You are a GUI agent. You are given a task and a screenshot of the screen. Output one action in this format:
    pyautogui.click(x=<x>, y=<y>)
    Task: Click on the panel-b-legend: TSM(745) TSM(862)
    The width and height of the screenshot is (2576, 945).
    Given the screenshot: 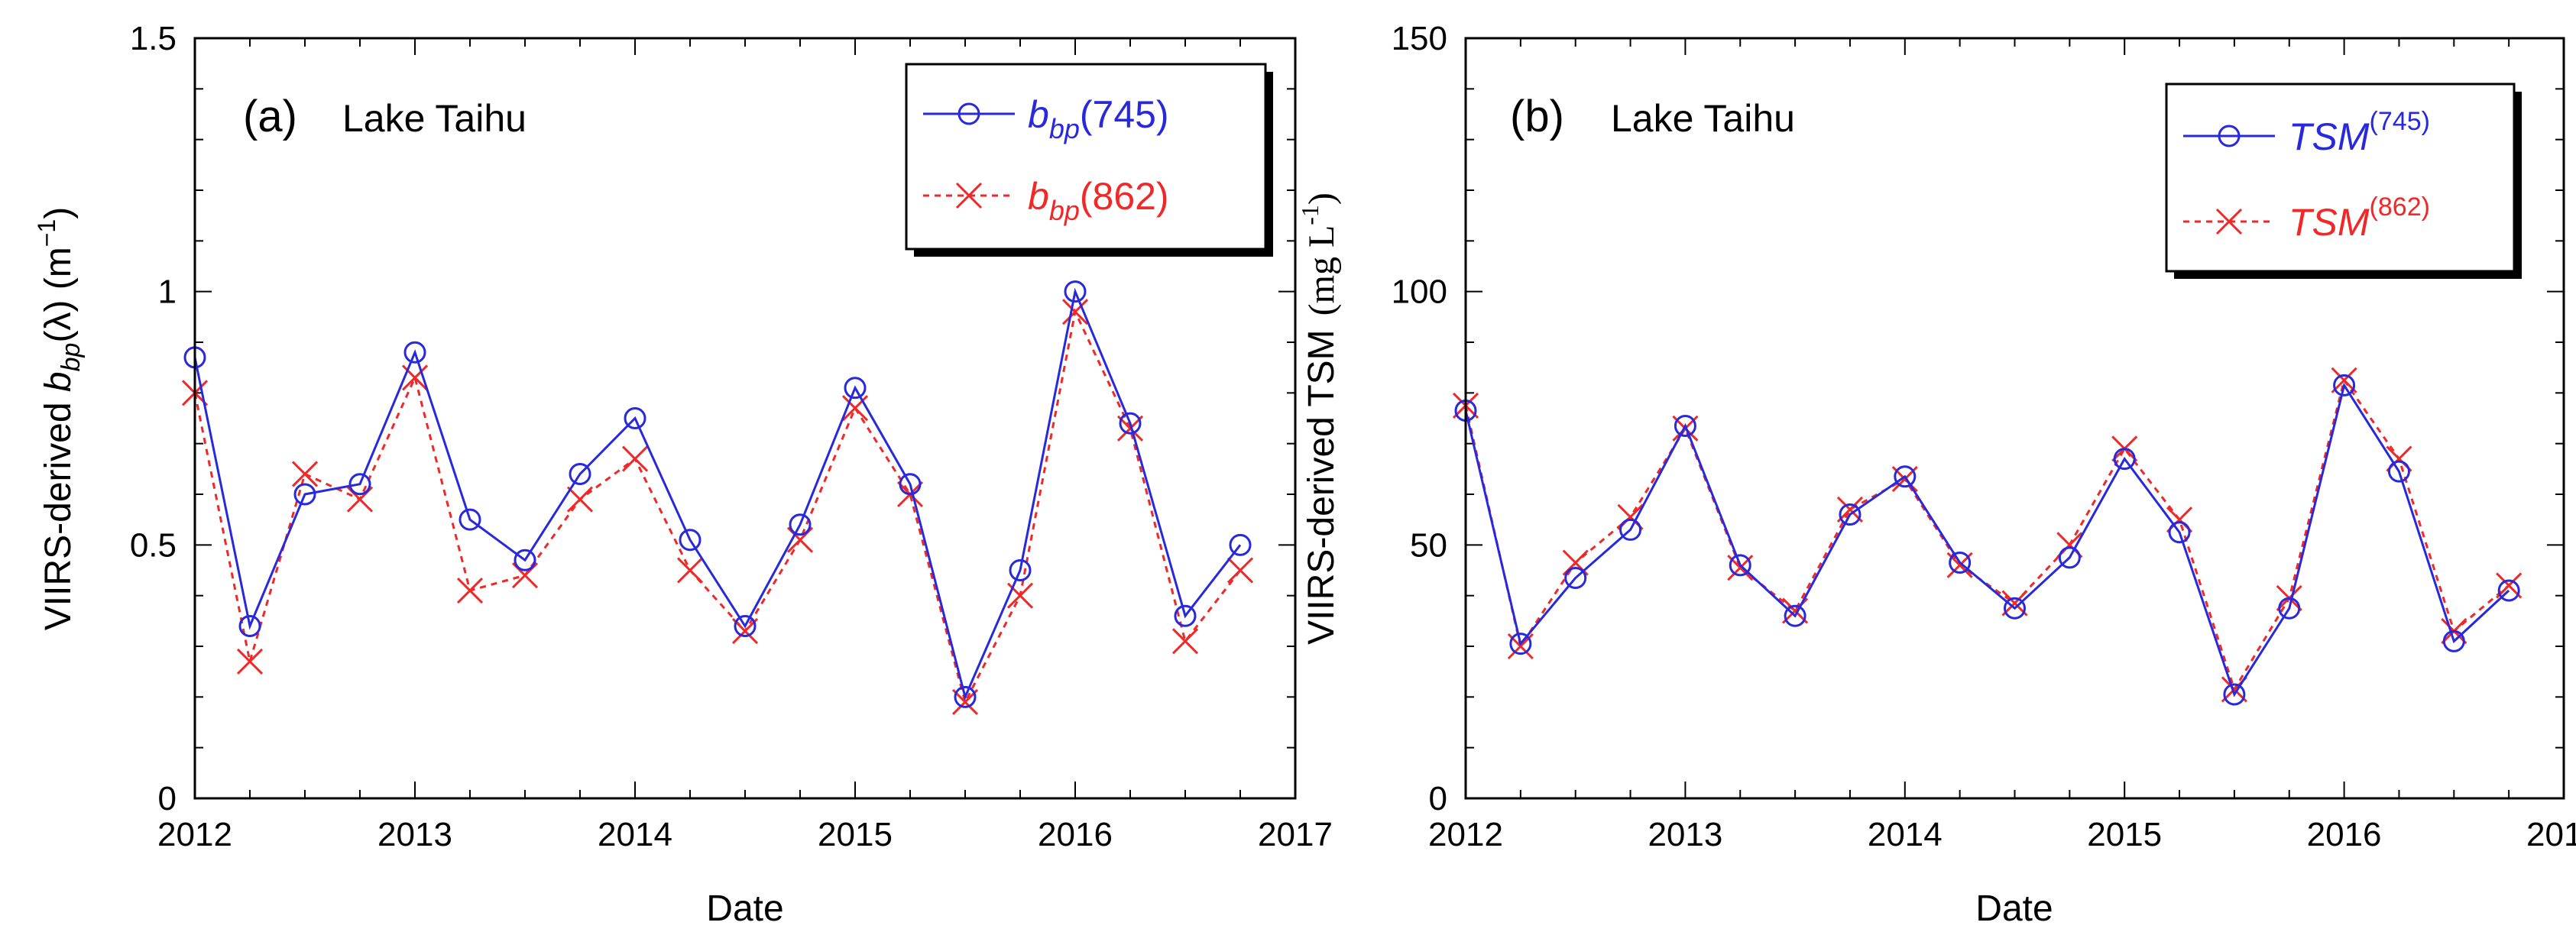 What is the action you would take?
    pyautogui.click(x=2343, y=181)
    